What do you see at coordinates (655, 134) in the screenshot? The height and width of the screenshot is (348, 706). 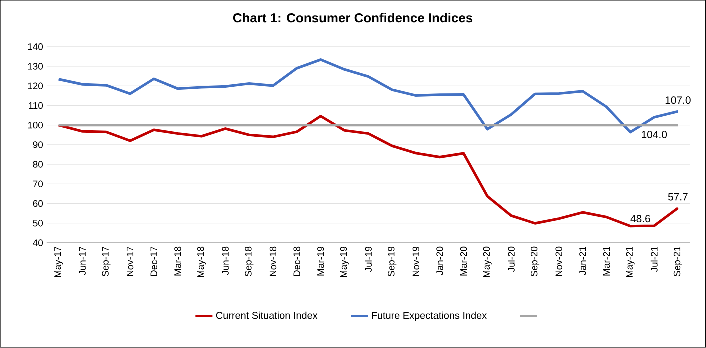 I see `data-label: 104.0` at bounding box center [655, 134].